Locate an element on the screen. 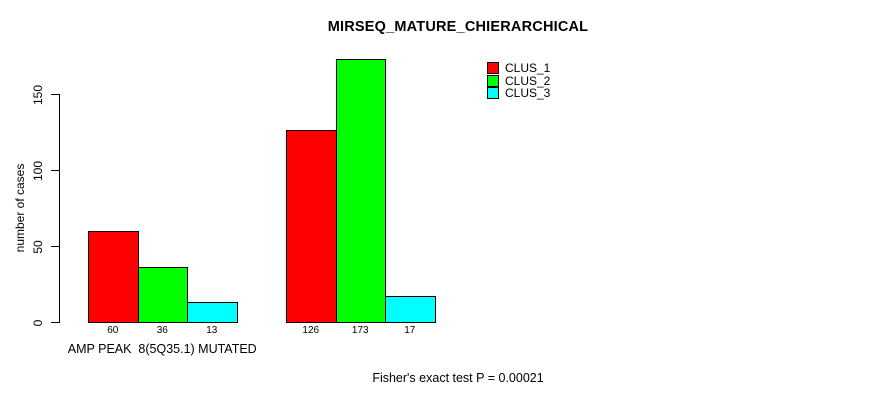 The image size is (890, 400). legend-label: CLUS_1 is located at coordinates (528, 68).